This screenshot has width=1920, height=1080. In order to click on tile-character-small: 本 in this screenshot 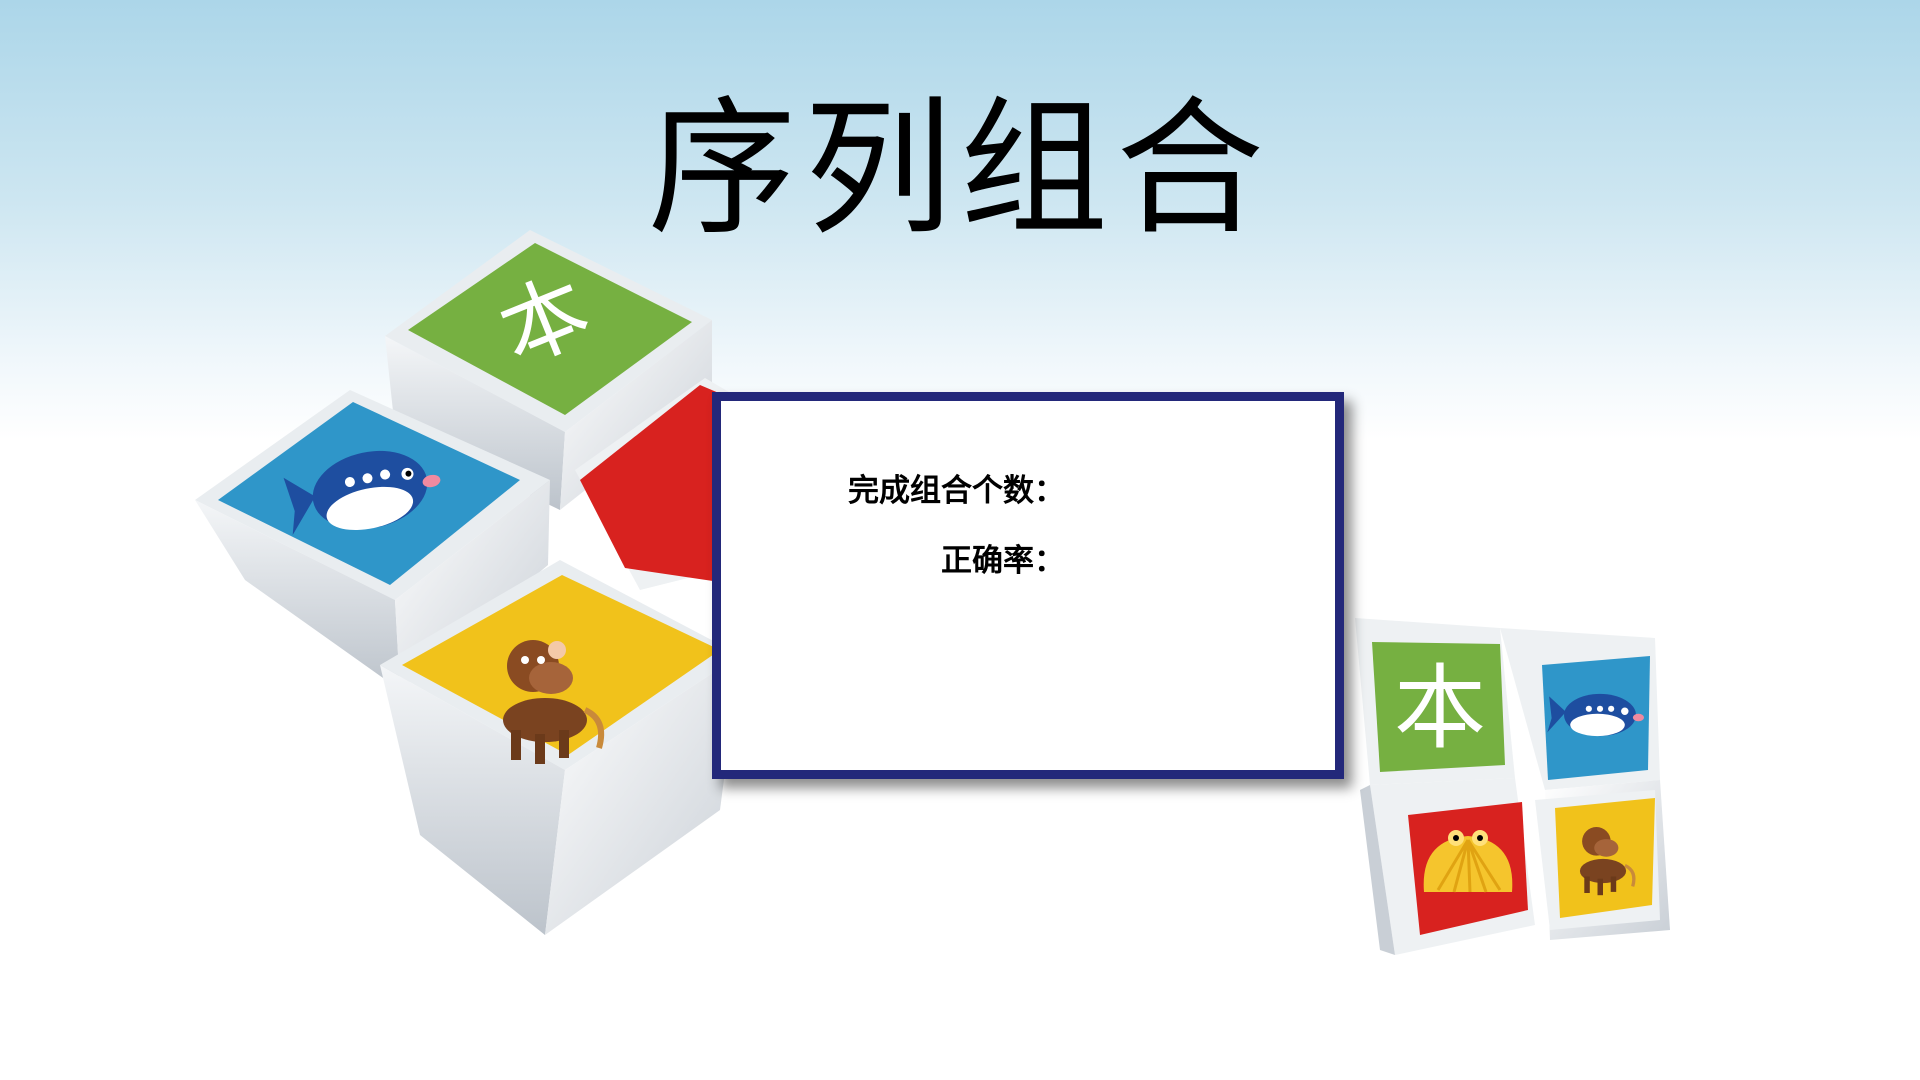, I will do `click(1440, 708)`.